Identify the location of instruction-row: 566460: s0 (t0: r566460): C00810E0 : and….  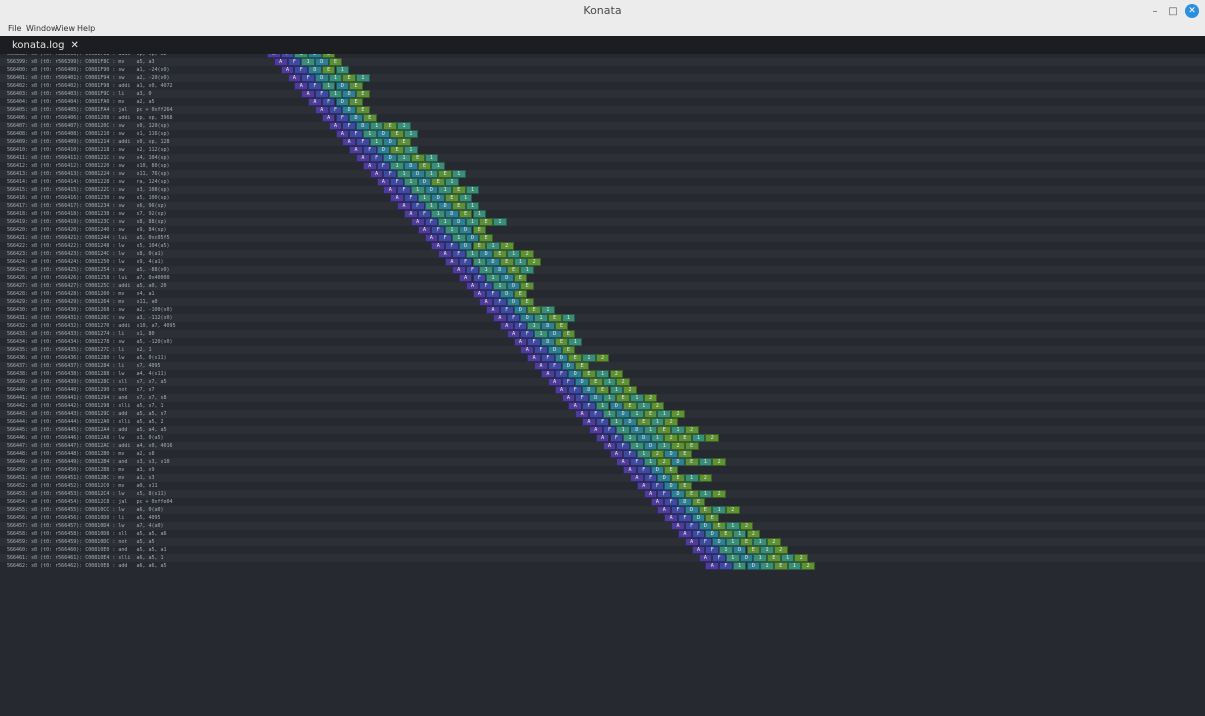
(602, 550).